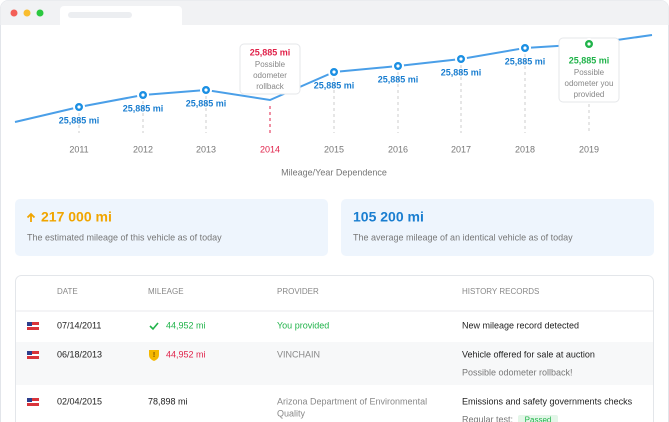 The image size is (669, 422). I want to click on year-label: 2016, so click(398, 149).